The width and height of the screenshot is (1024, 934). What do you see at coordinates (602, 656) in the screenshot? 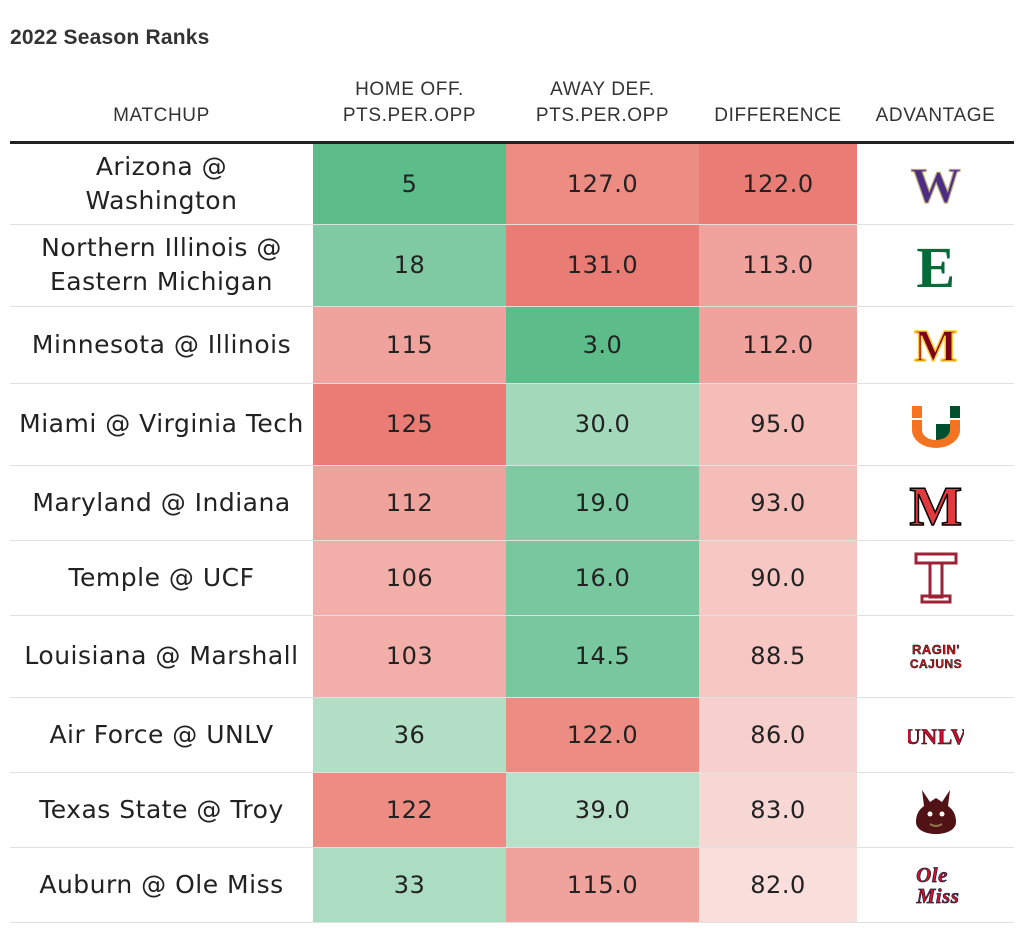
I see `away-def-cell: 14.5` at bounding box center [602, 656].